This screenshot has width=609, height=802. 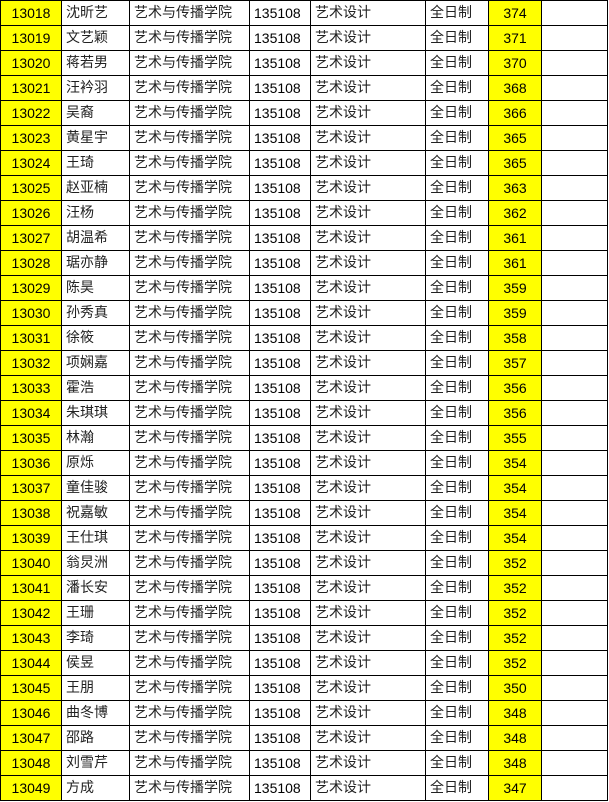 I want to click on name-cell: 王珊, so click(x=95, y=613).